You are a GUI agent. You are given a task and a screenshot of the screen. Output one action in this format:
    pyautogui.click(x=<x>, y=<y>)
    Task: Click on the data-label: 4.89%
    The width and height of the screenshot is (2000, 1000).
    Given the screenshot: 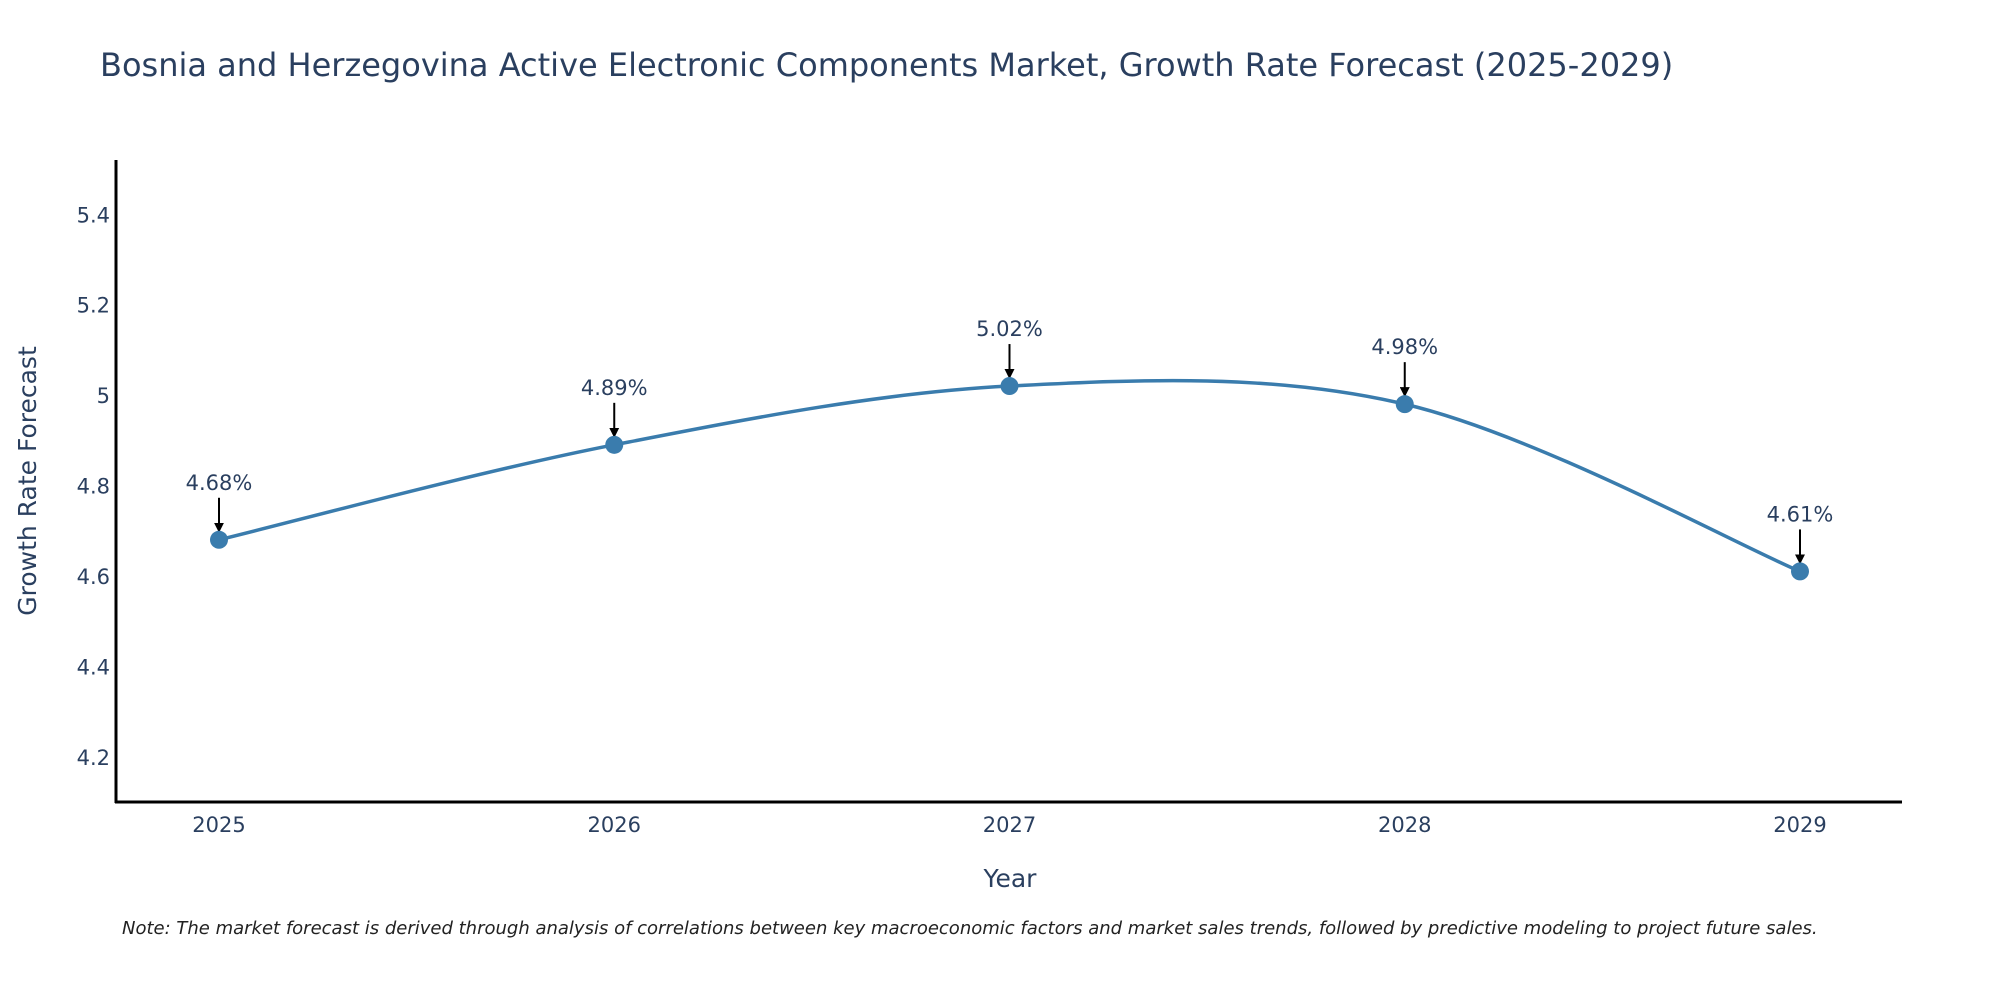 What is the action you would take?
    pyautogui.click(x=614, y=388)
    